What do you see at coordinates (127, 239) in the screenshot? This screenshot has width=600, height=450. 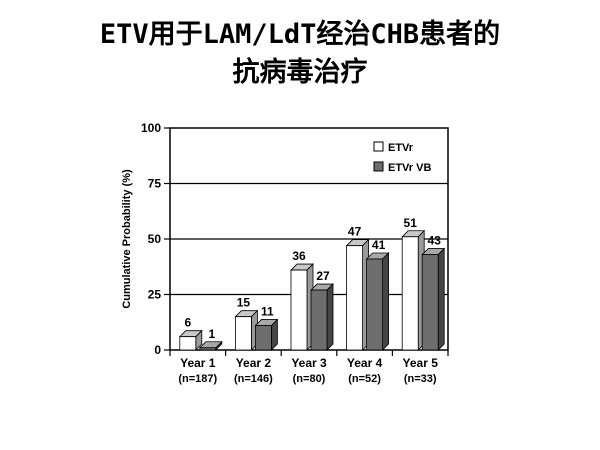 I see `y-axis-label: Cumulative Probability (%)` at bounding box center [127, 239].